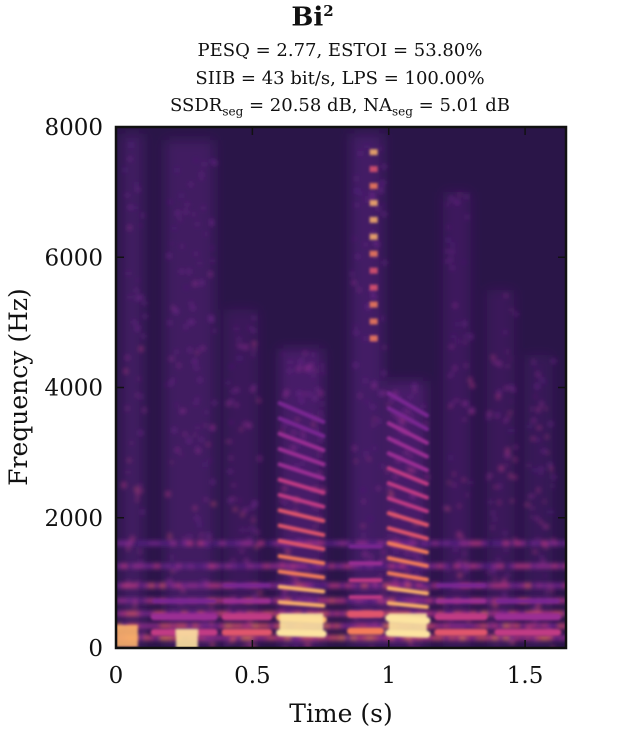 This screenshot has height=730, width=625. Describe the element at coordinates (301, 560) in the screenshot. I see `harmonic-line` at that location.